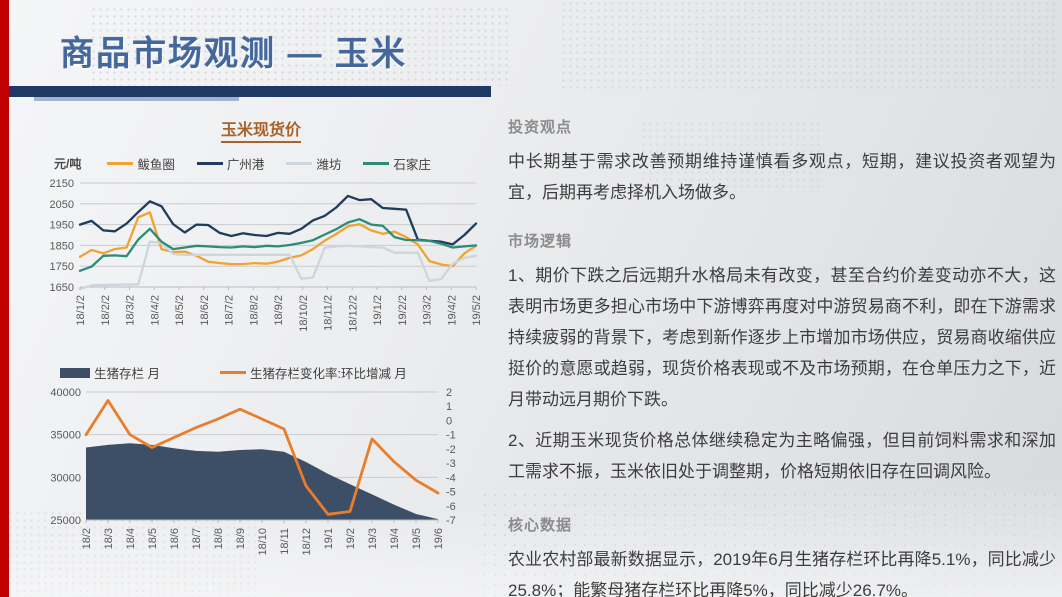  I want to click on x-axis-label: 19/2/2, so click(403, 310).